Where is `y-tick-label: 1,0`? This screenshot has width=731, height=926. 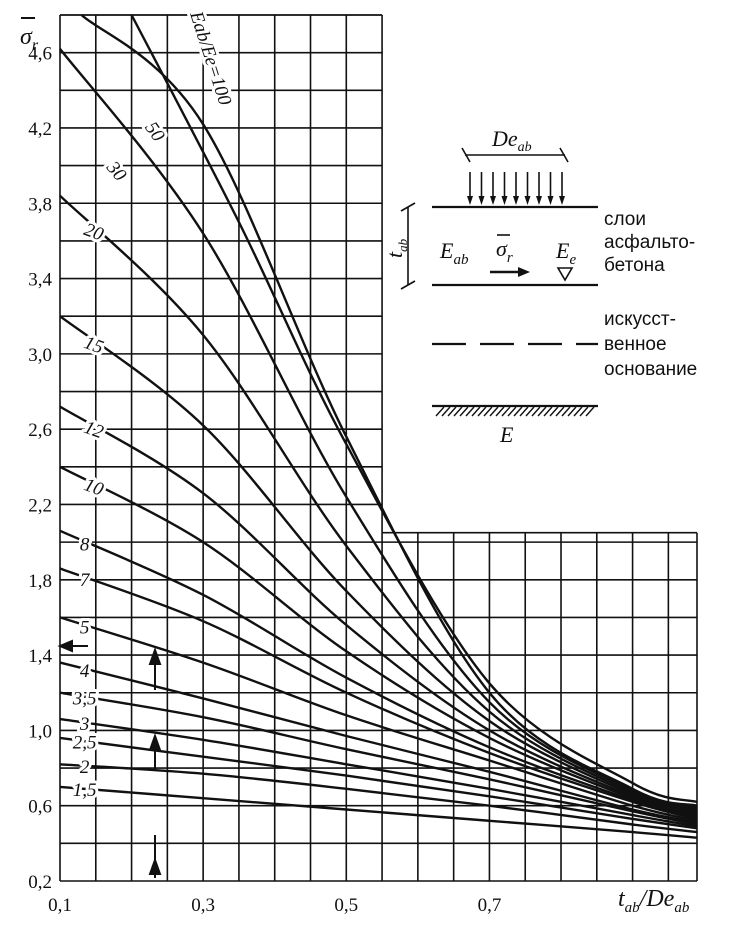
y-tick-label: 1,0 is located at coordinates (40, 731).